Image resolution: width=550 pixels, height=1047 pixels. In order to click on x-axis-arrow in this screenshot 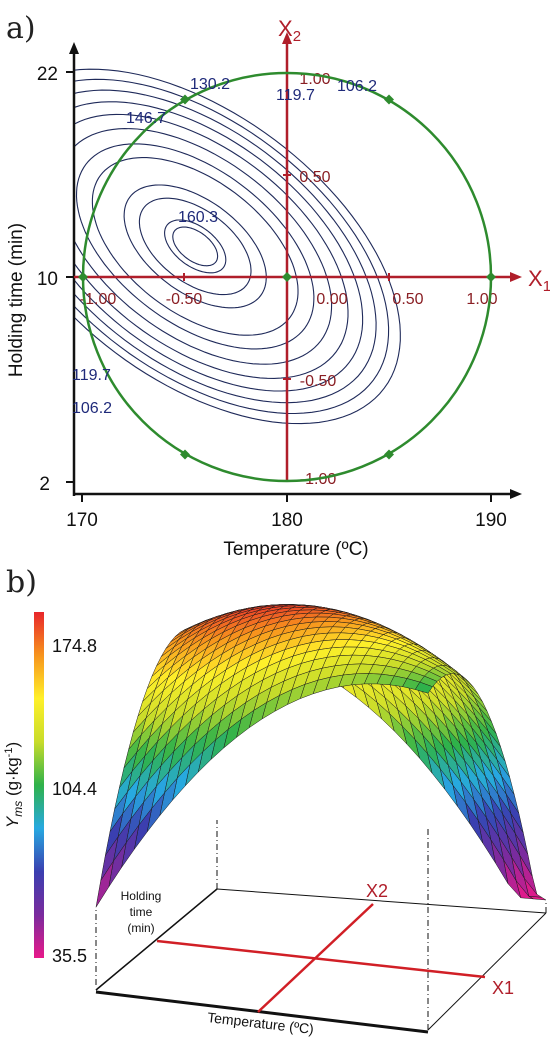, I will do `click(516, 494)`.